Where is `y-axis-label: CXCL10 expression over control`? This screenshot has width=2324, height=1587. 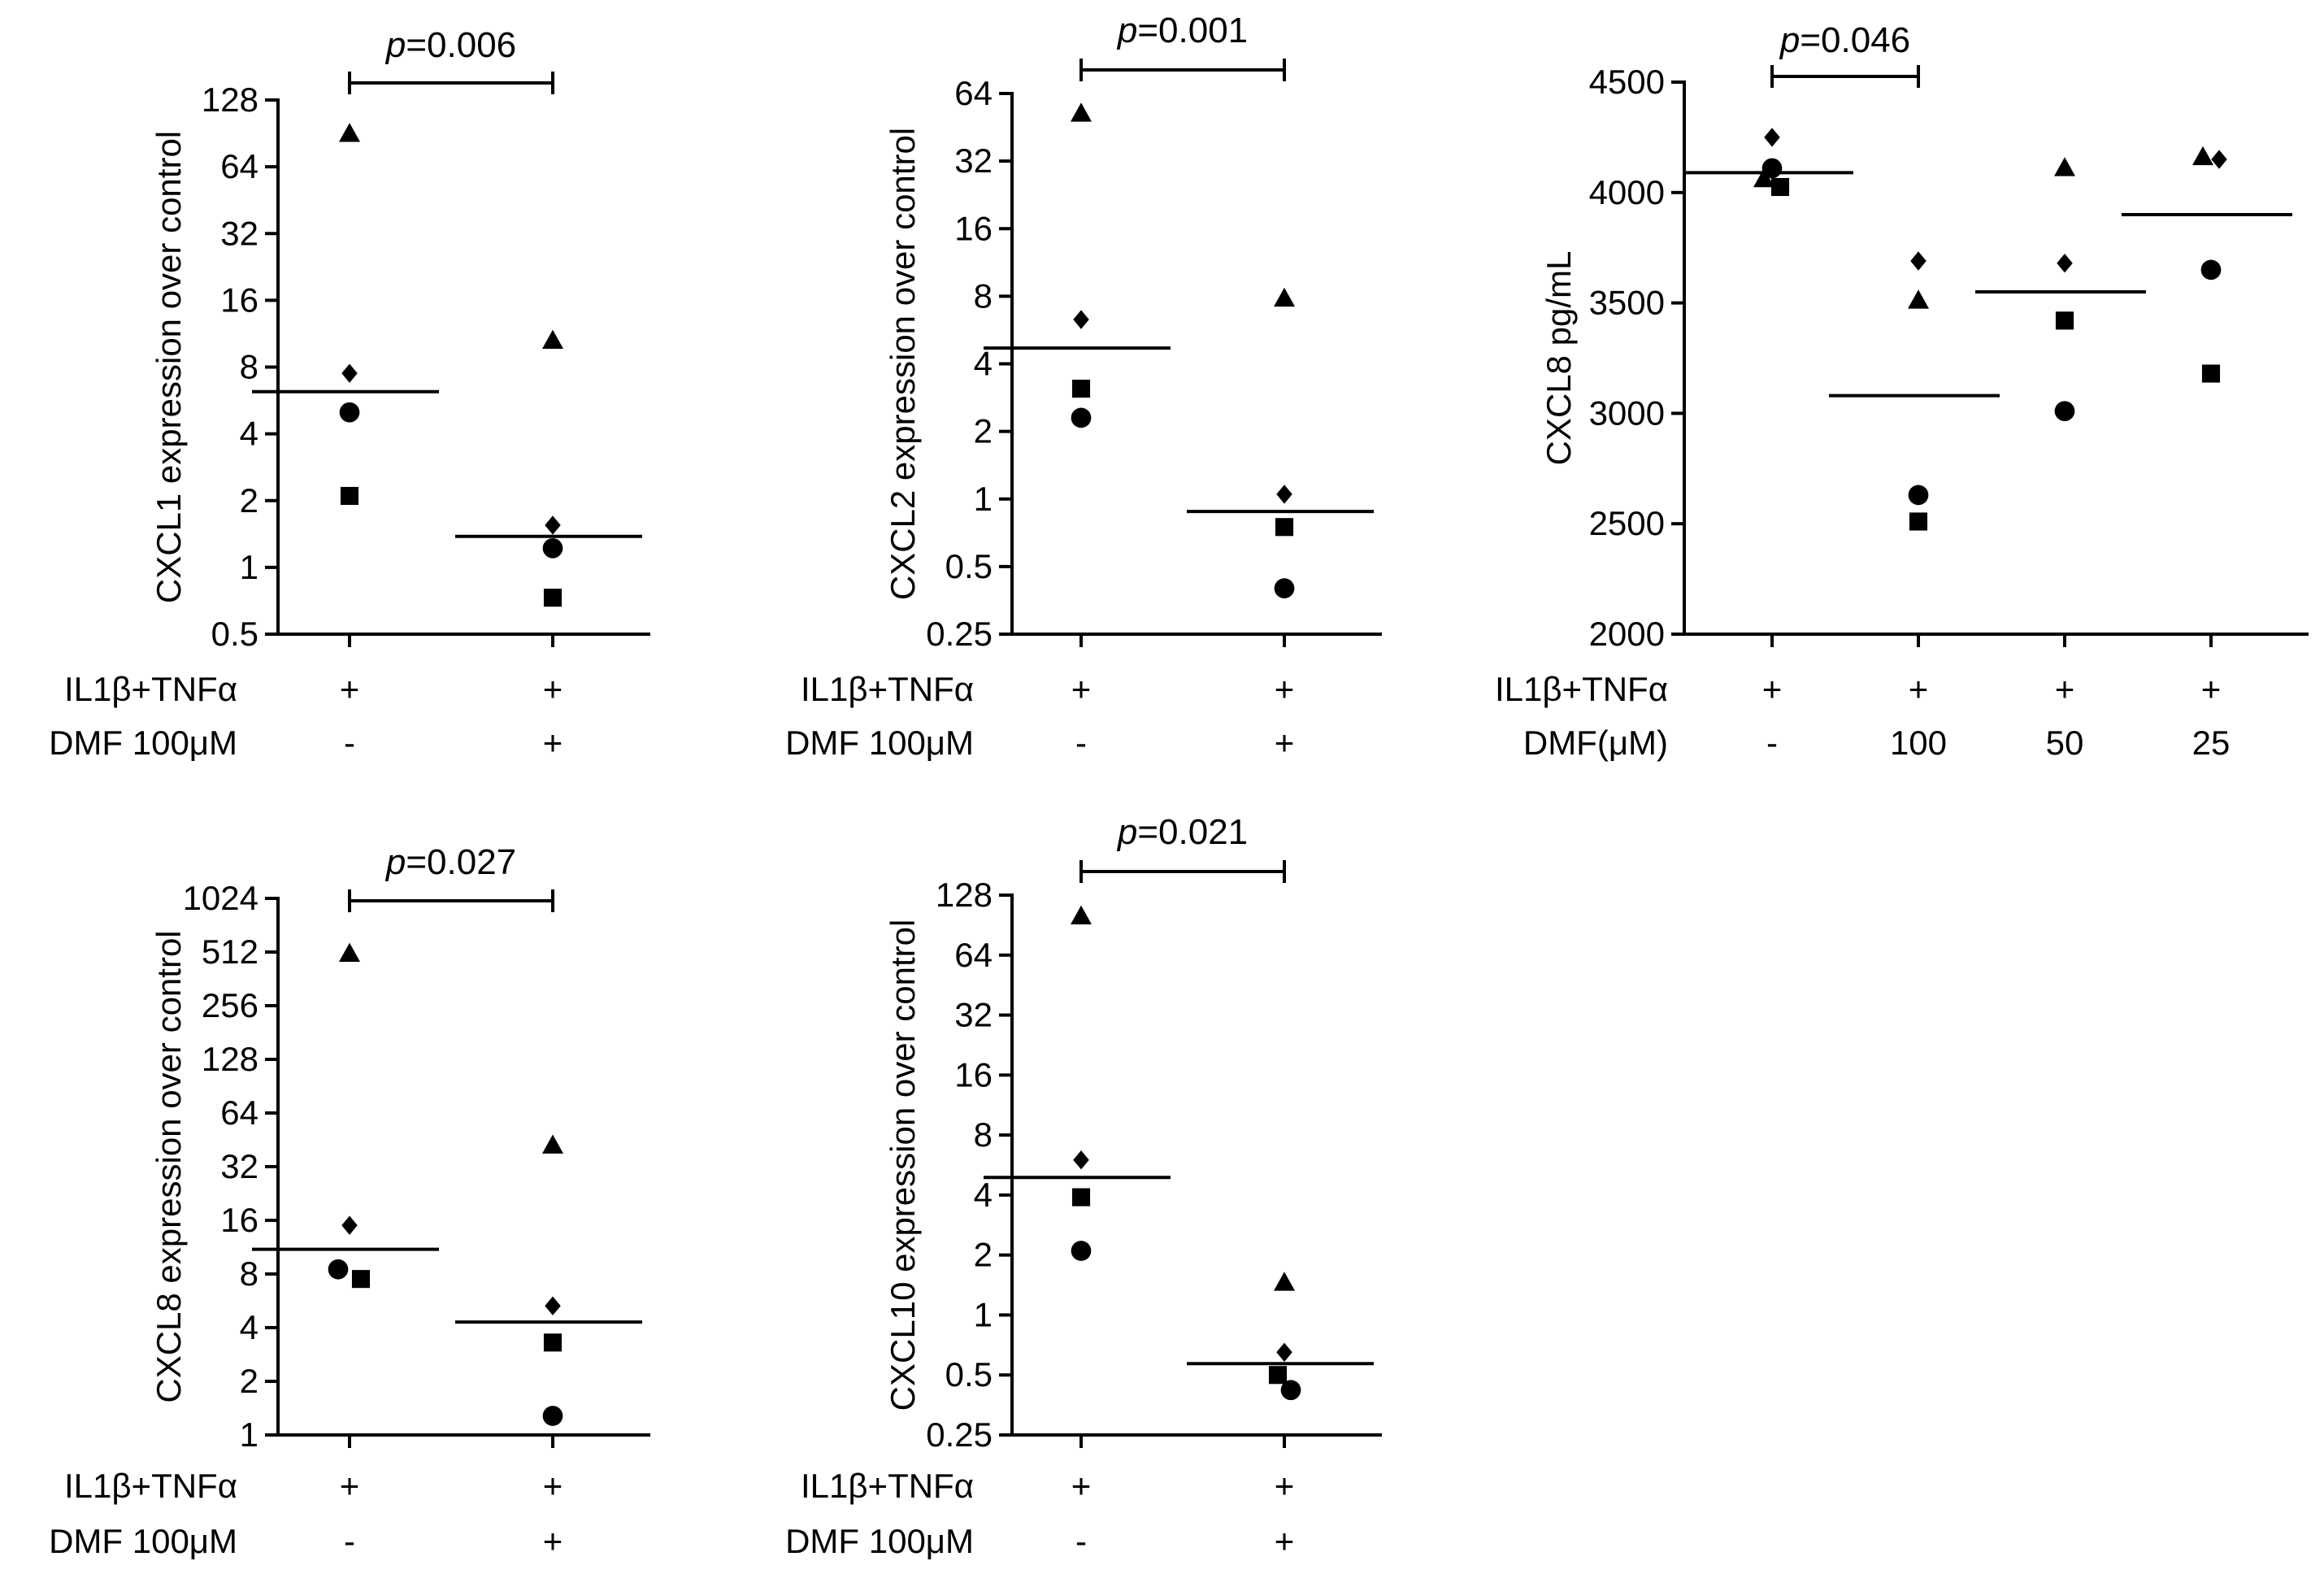
y-axis-label: CXCL10 expression over control is located at coordinates (903, 1165).